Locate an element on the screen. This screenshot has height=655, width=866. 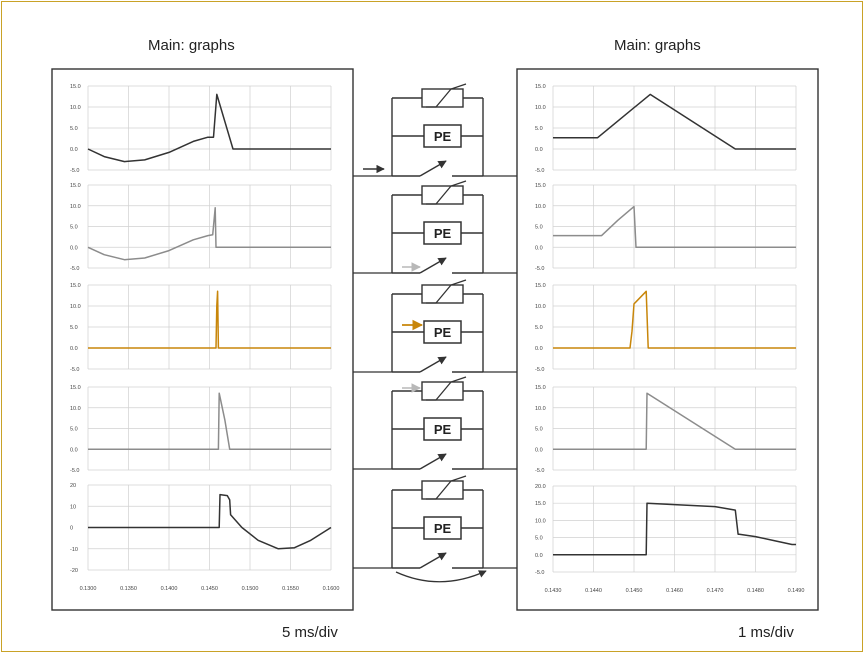
circuits-layer: PE PE PE PE PE is located at coordinates (435, 326).